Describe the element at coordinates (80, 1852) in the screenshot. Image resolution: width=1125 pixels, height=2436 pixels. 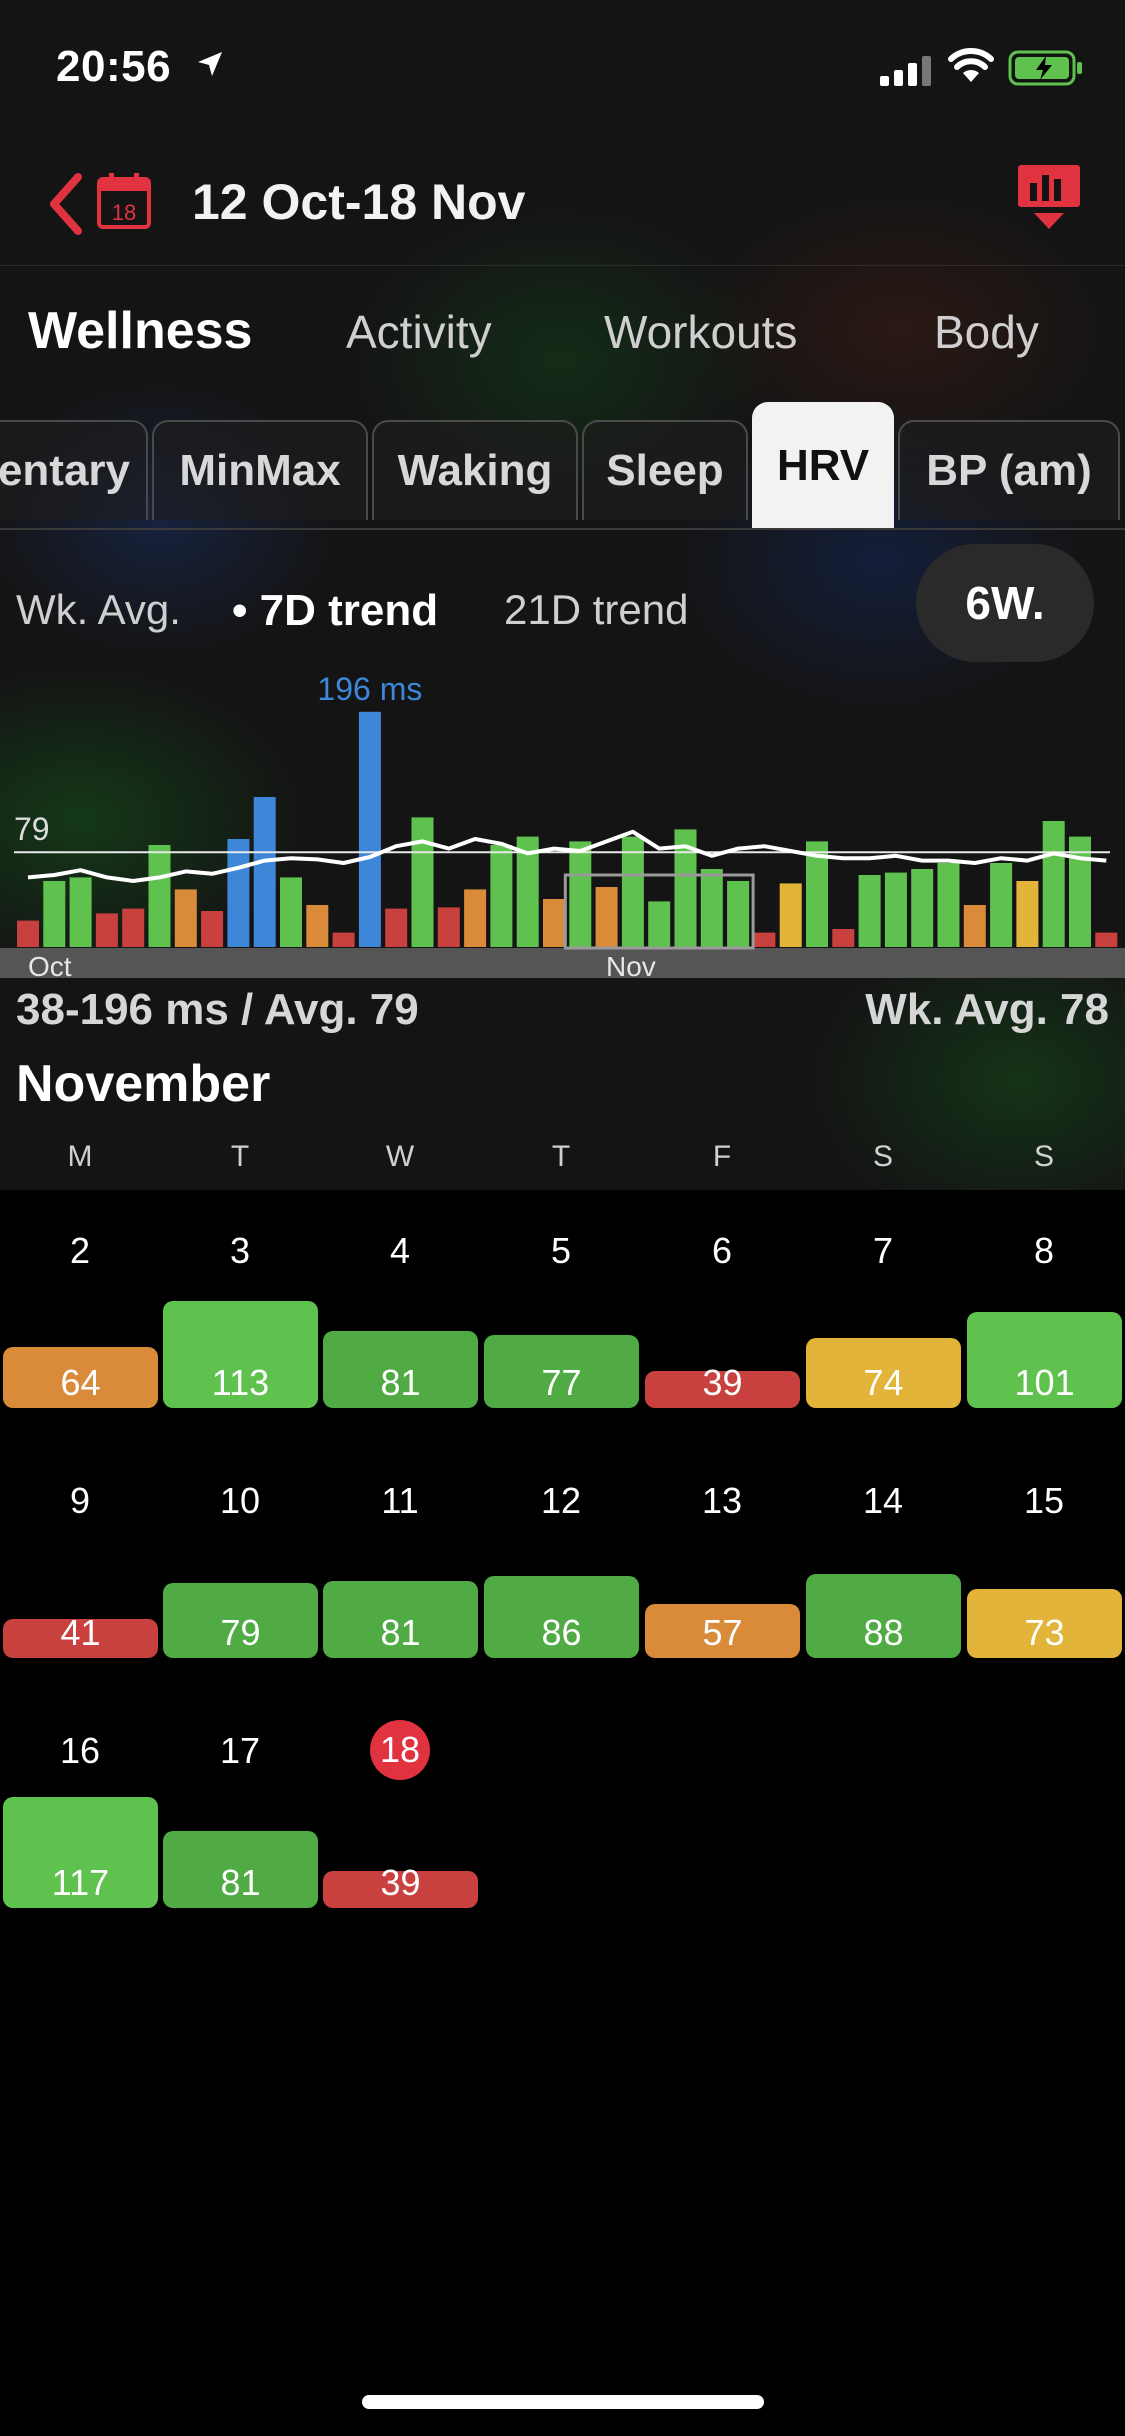
I see `day-hrv-bar: 117` at that location.